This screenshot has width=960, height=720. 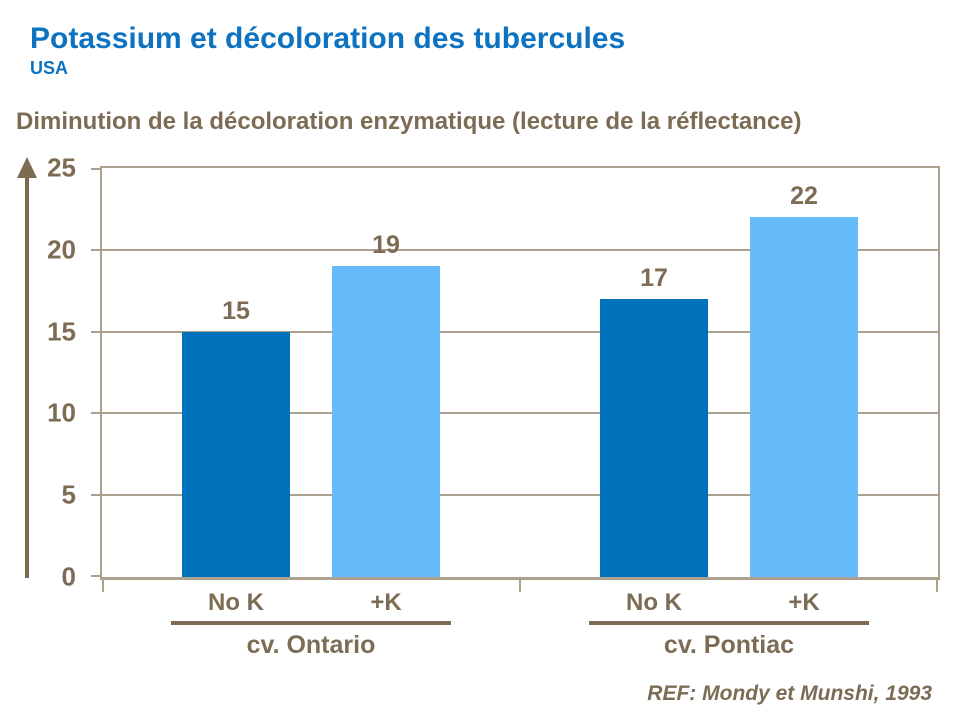 What do you see at coordinates (804, 397) in the screenshot?
I see `bar-cv-pontiac-k` at bounding box center [804, 397].